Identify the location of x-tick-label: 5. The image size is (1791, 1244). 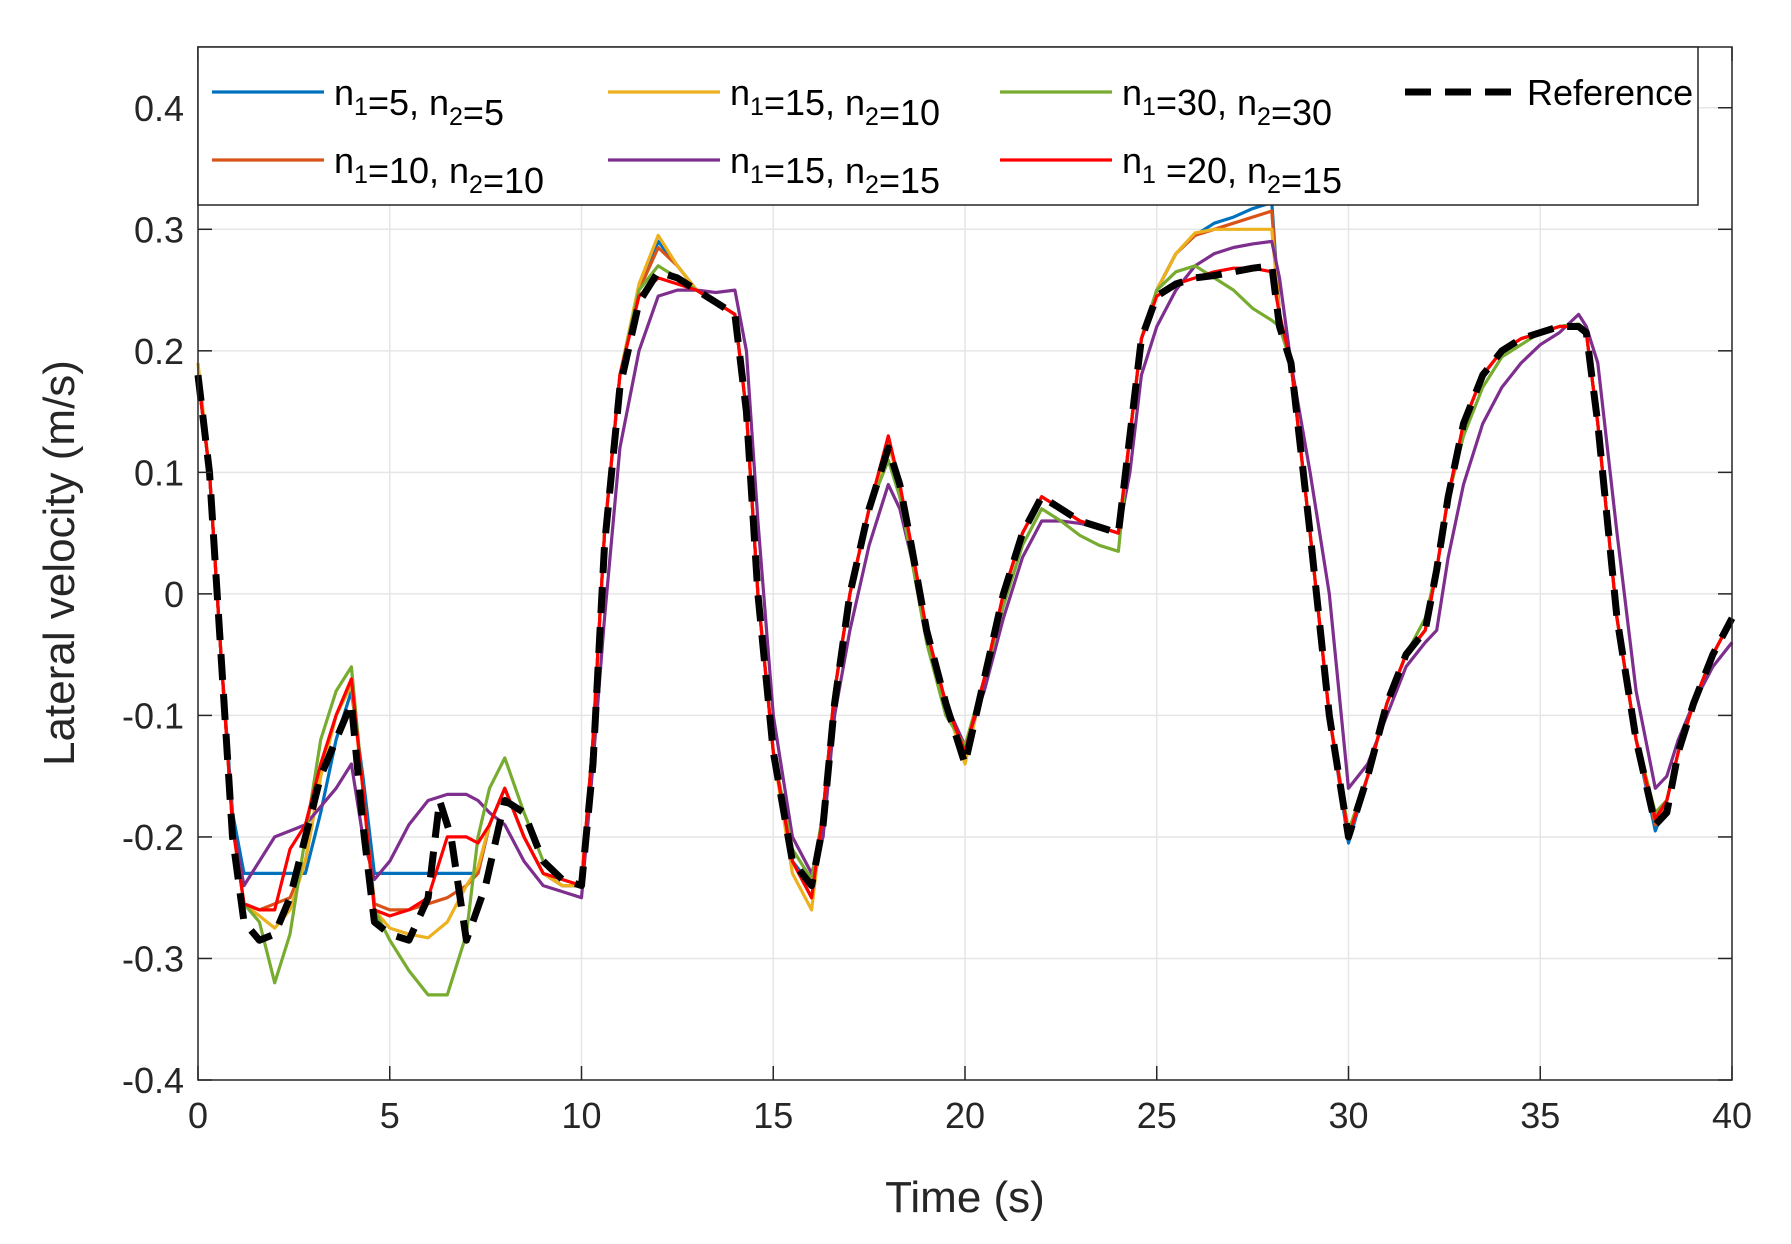
(390, 1115).